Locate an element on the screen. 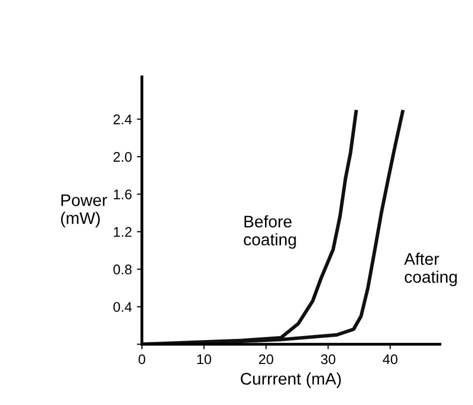 The width and height of the screenshot is (473, 405). x-axis-title: Currrent (mA) is located at coordinates (290, 380).